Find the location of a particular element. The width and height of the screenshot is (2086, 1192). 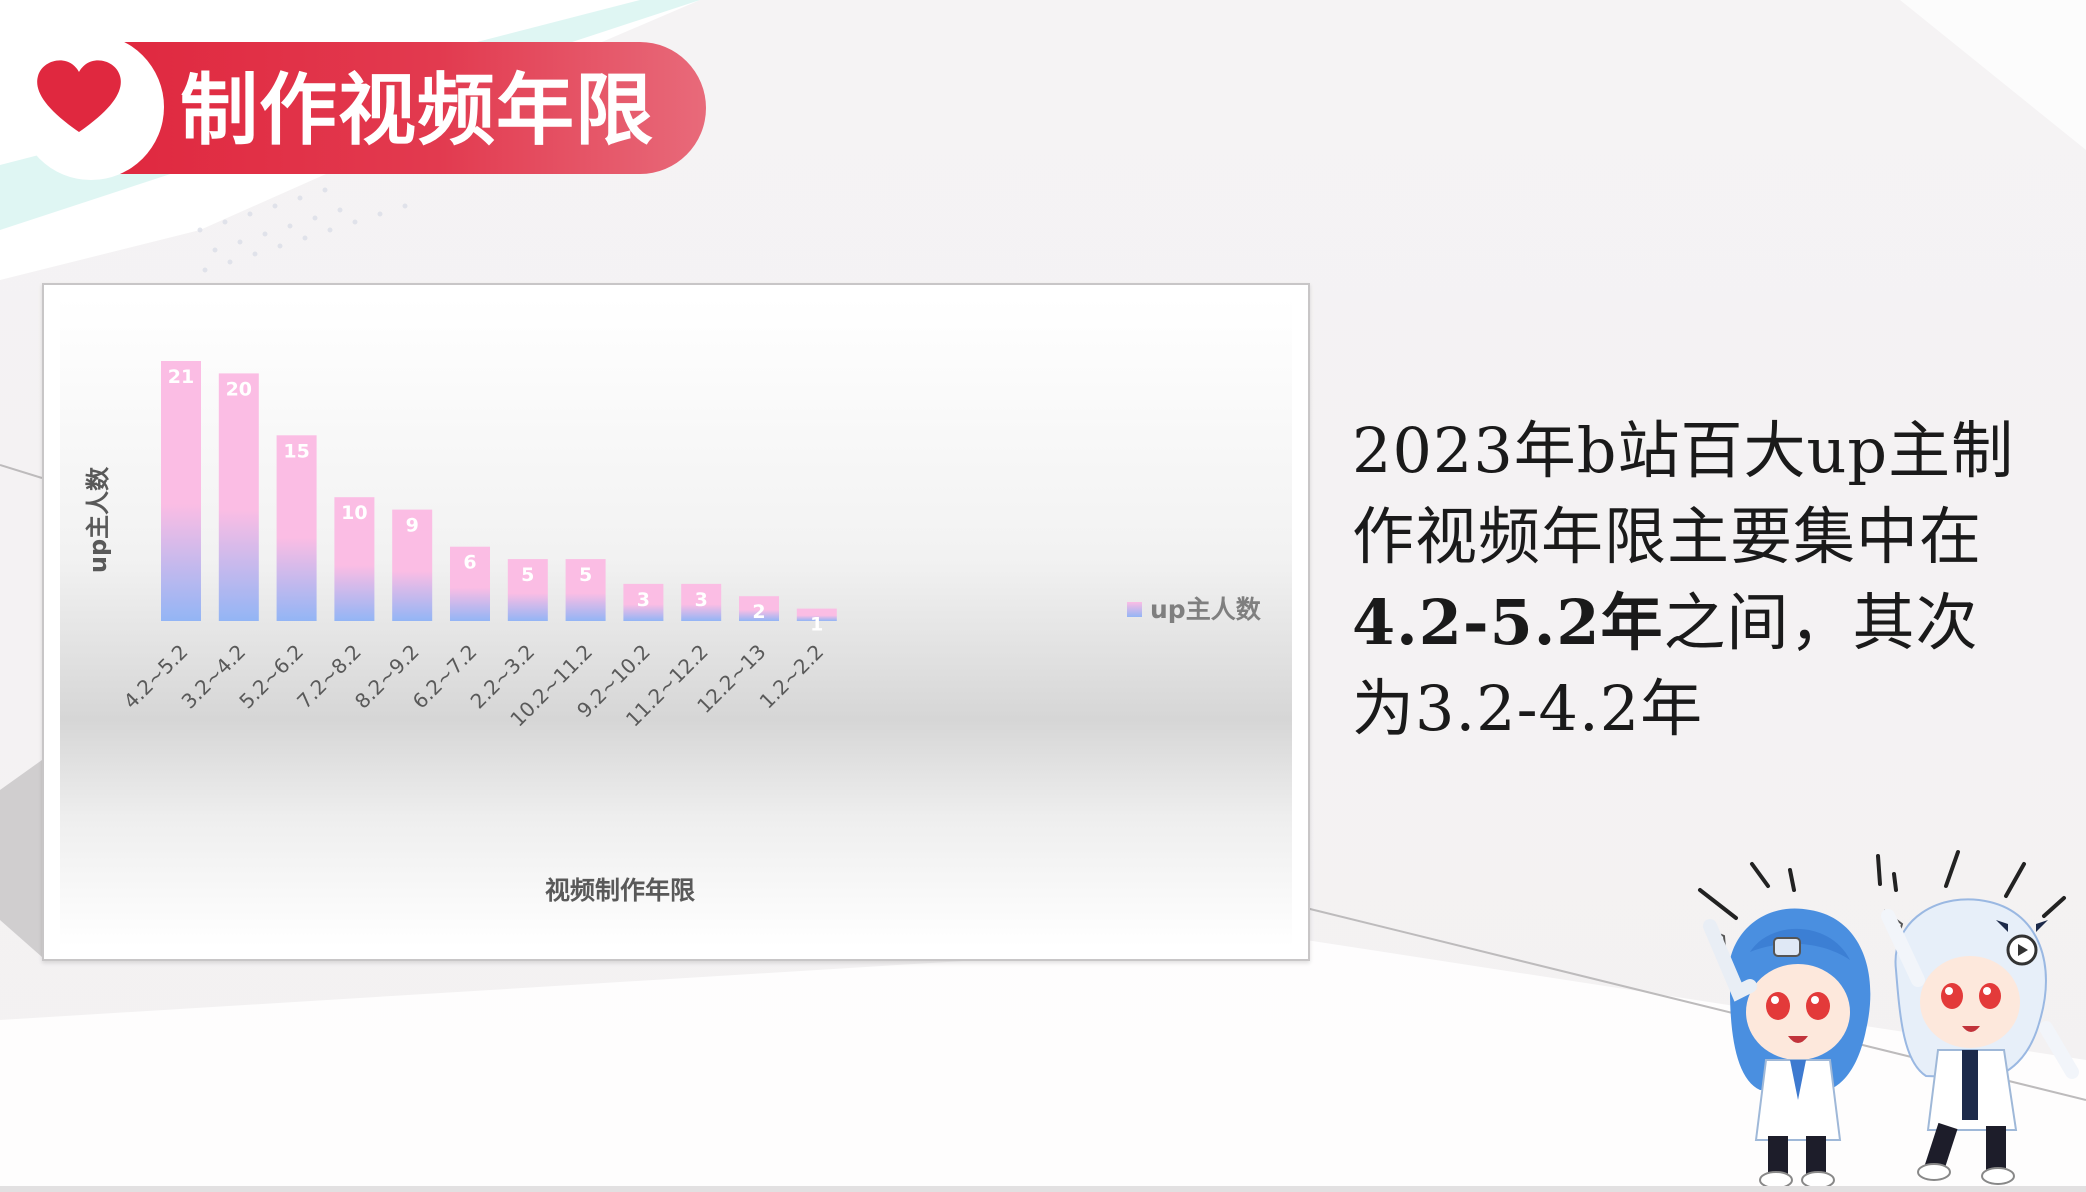

slide-title: 制作视频年限 is located at coordinates (417, 110).